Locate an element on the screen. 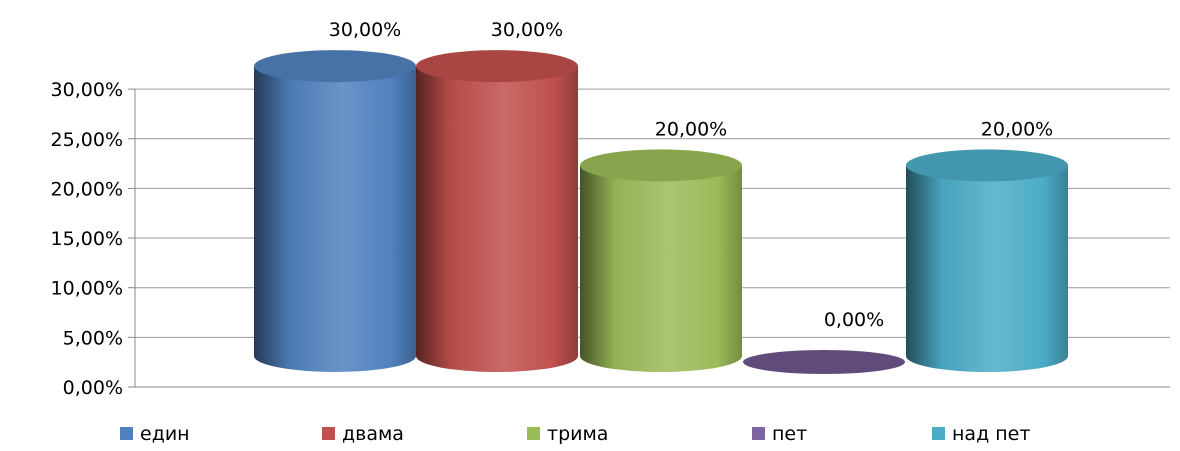 This screenshot has height=451, width=1180. y-tick-label: 15,00% is located at coordinates (87, 239).